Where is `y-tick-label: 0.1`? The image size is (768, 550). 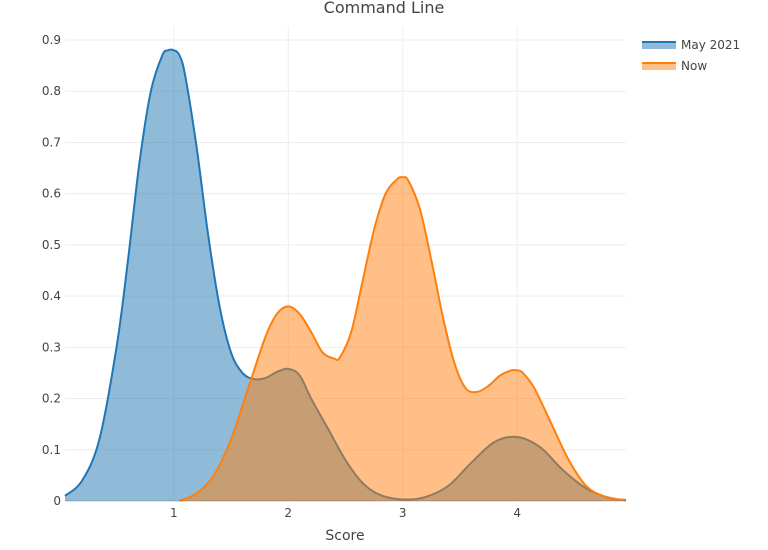
y-tick-label: 0.1 is located at coordinates (51, 450).